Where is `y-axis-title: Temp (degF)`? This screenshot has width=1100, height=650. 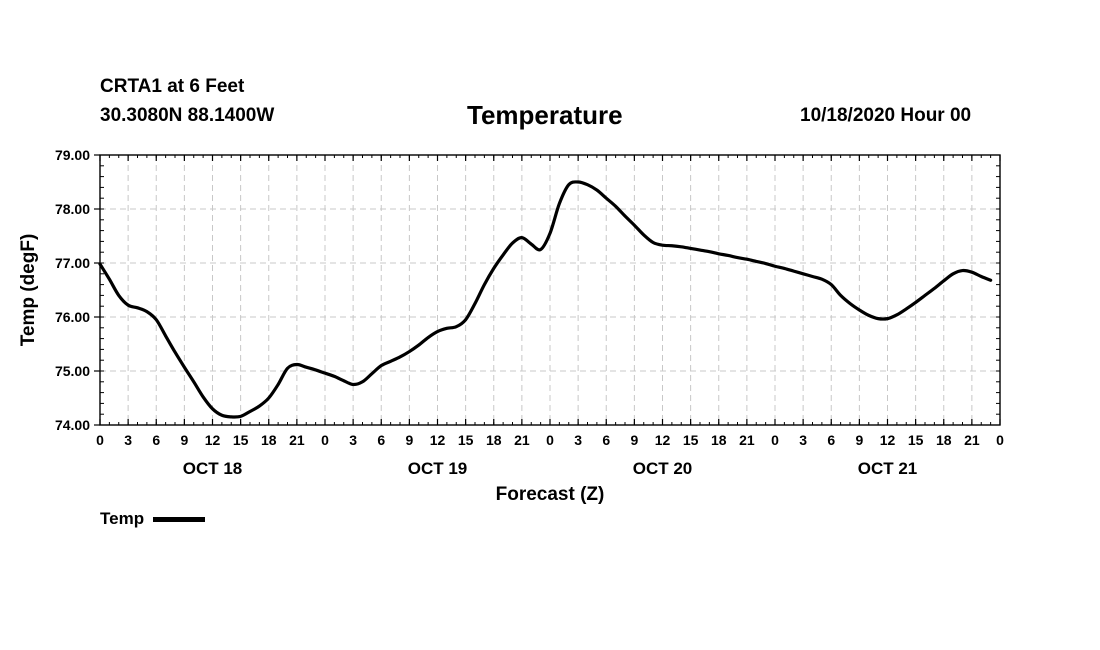 y-axis-title: Temp (degF) is located at coordinates (28, 290).